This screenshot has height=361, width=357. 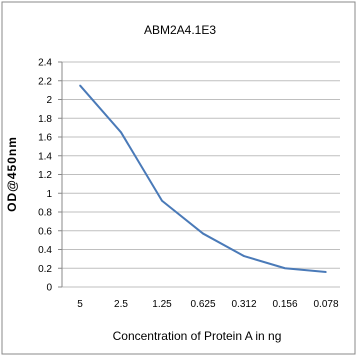 I want to click on x-tick-label: 1.25, so click(x=162, y=304).